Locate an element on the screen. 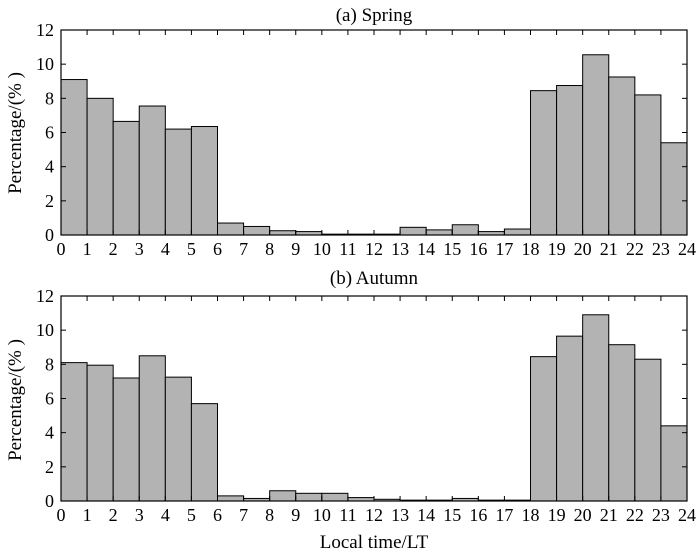 This screenshot has width=700, height=555. panel-b-ylabel: Percentage/(% ) is located at coordinates (15, 400).